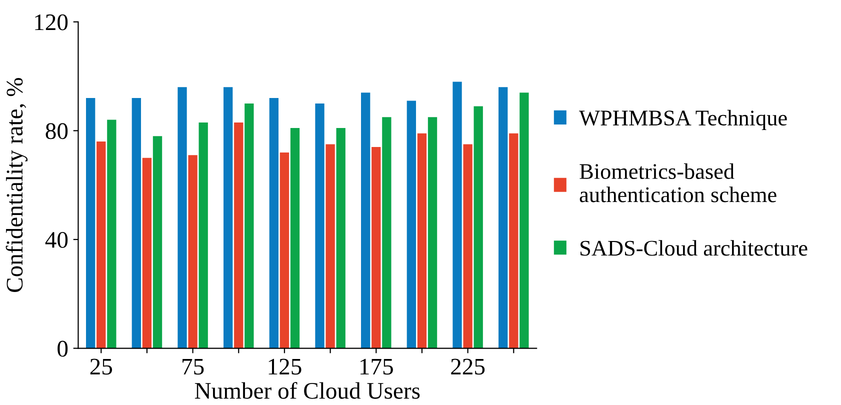 This screenshot has height=405, width=841. What do you see at coordinates (56, 240) in the screenshot?
I see `y-tick-label: 40` at bounding box center [56, 240].